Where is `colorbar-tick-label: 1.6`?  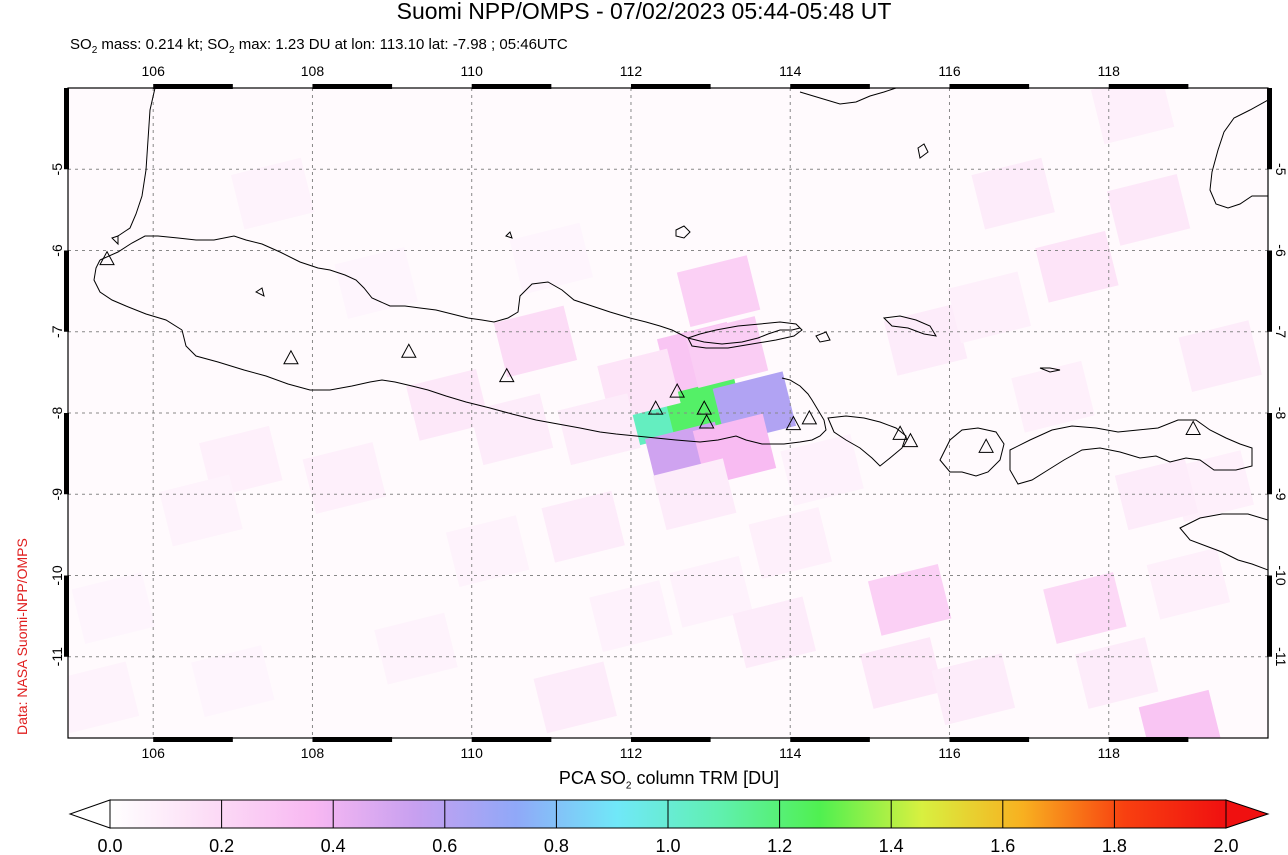 colorbar-tick-label: 1.6 is located at coordinates (1002, 845).